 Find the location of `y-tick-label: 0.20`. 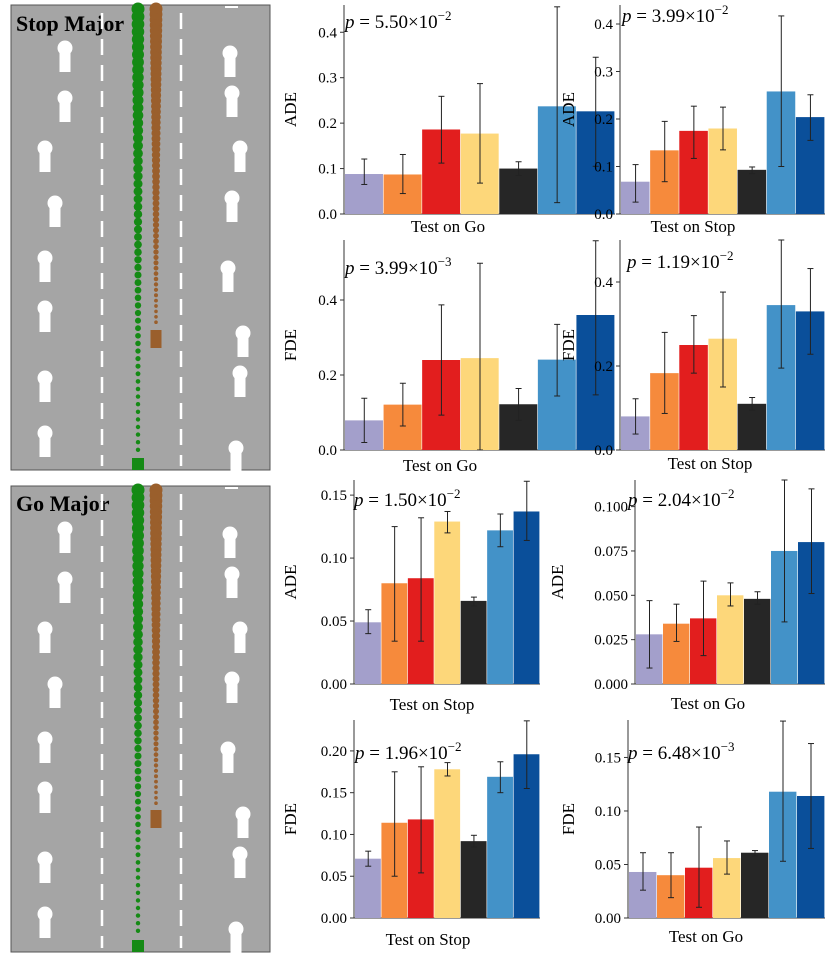

y-tick-label: 0.20 is located at coordinates (334, 752).